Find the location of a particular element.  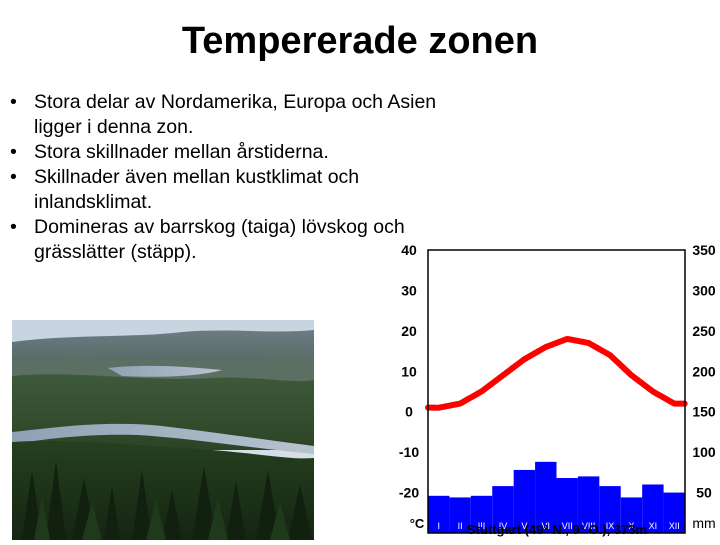

precip-tick-label: 250 is located at coordinates (704, 331).